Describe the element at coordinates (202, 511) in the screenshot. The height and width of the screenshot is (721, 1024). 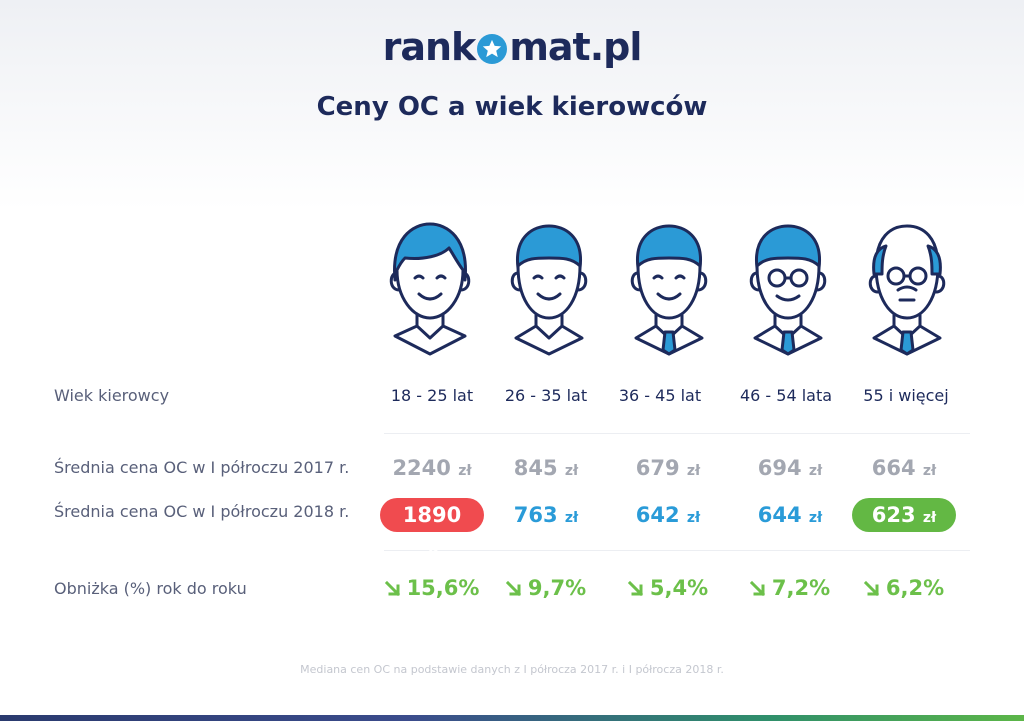
I see `price-2018-row-label: Średnia cena OC w I półroczu 2018 r.` at that location.